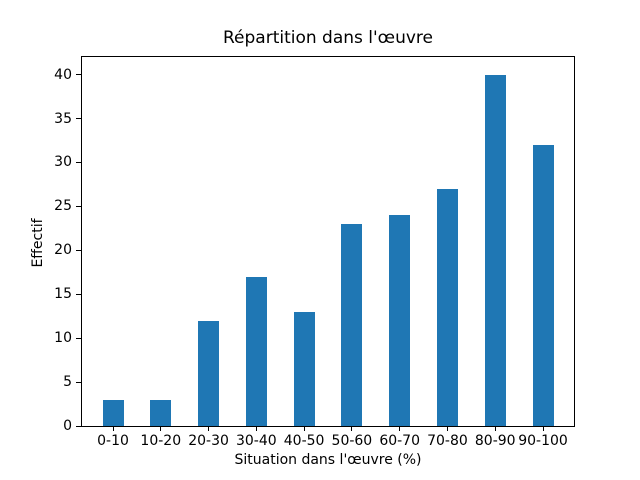 Image resolution: width=640 pixels, height=480 pixels. Describe the element at coordinates (63, 338) in the screenshot. I see `y-tick-label: 10` at that location.